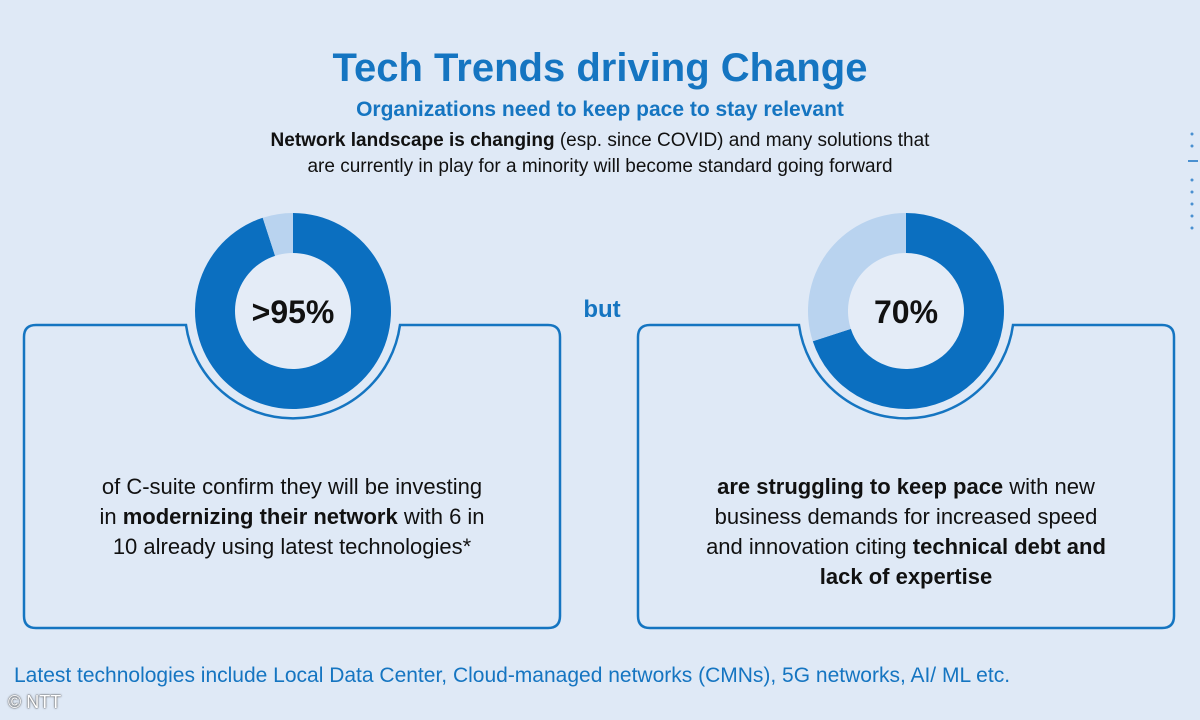  I want to click on right-stat-value: 70%, so click(906, 312).